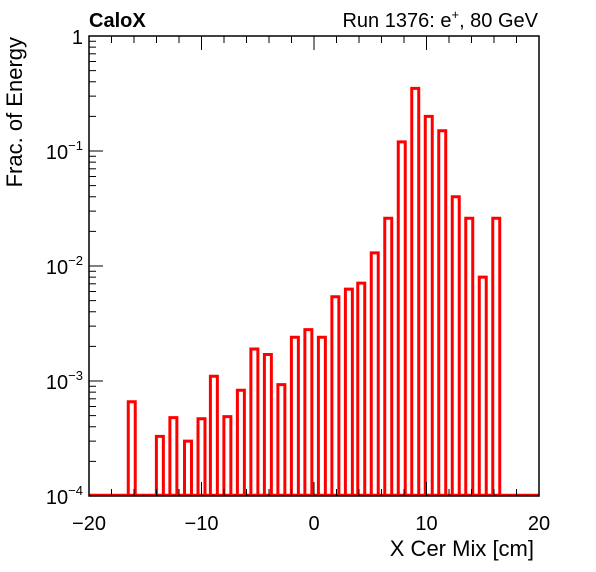  I want to click on y-tick-label: 10⁻¹, so click(64, 151).